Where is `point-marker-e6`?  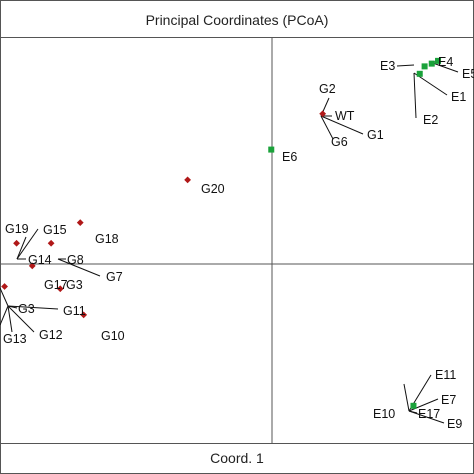 point-marker-e6 is located at coordinates (271, 149).